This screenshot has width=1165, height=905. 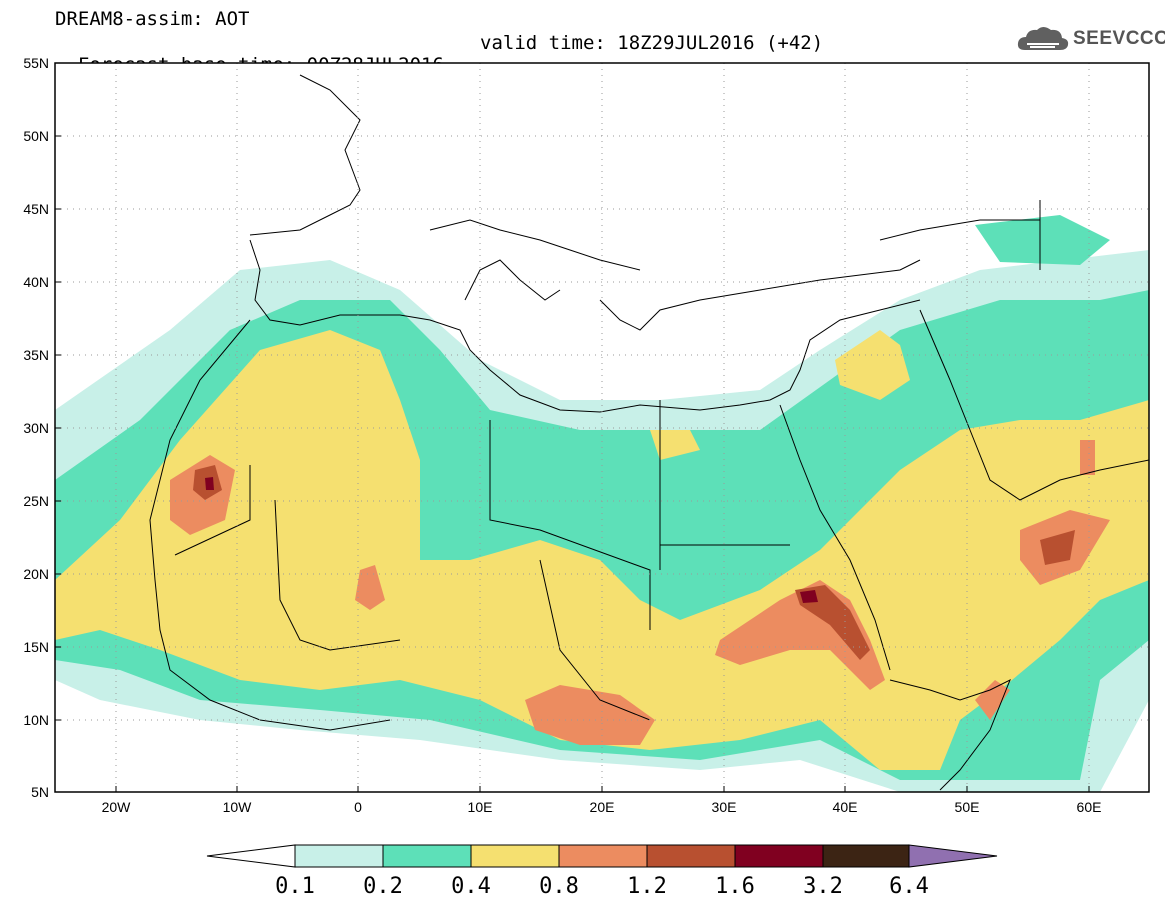 I want to click on lat-label: 45N, so click(x=36, y=209).